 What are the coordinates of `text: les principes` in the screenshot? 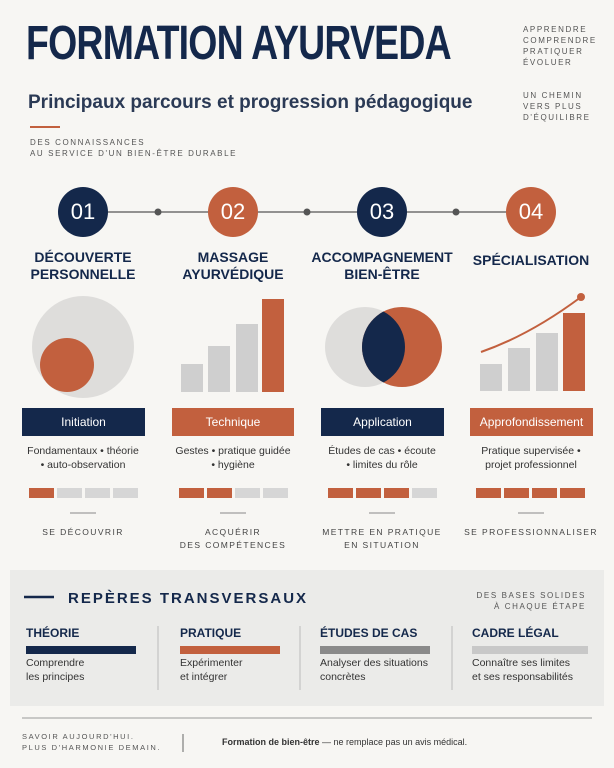 It's located at (55, 677).